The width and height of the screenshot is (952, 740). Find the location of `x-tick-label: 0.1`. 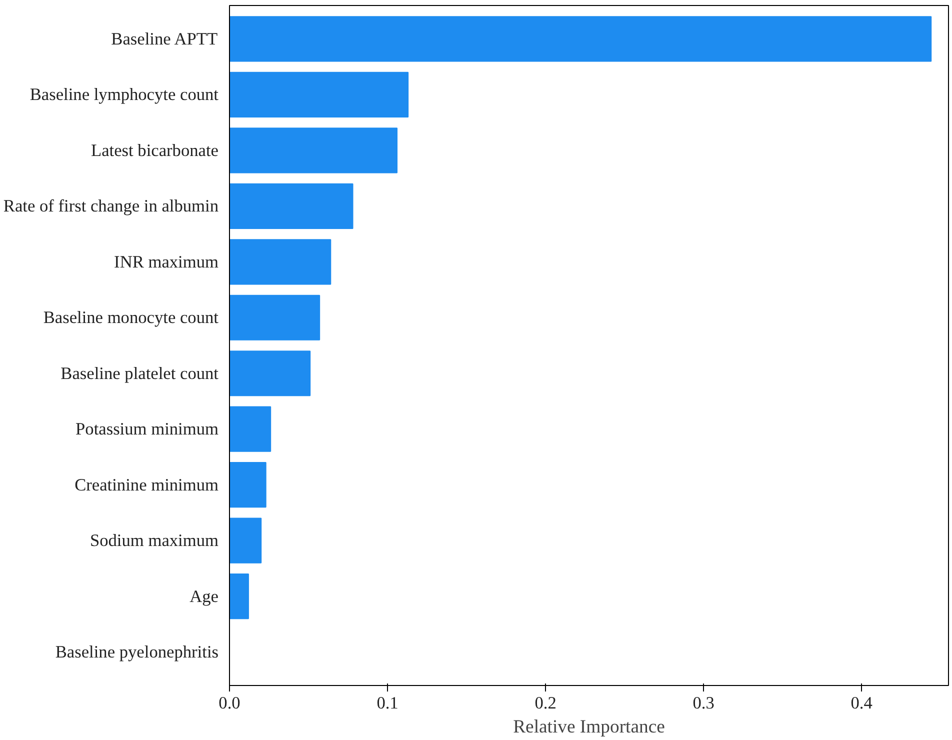

x-tick-label: 0.1 is located at coordinates (387, 703).